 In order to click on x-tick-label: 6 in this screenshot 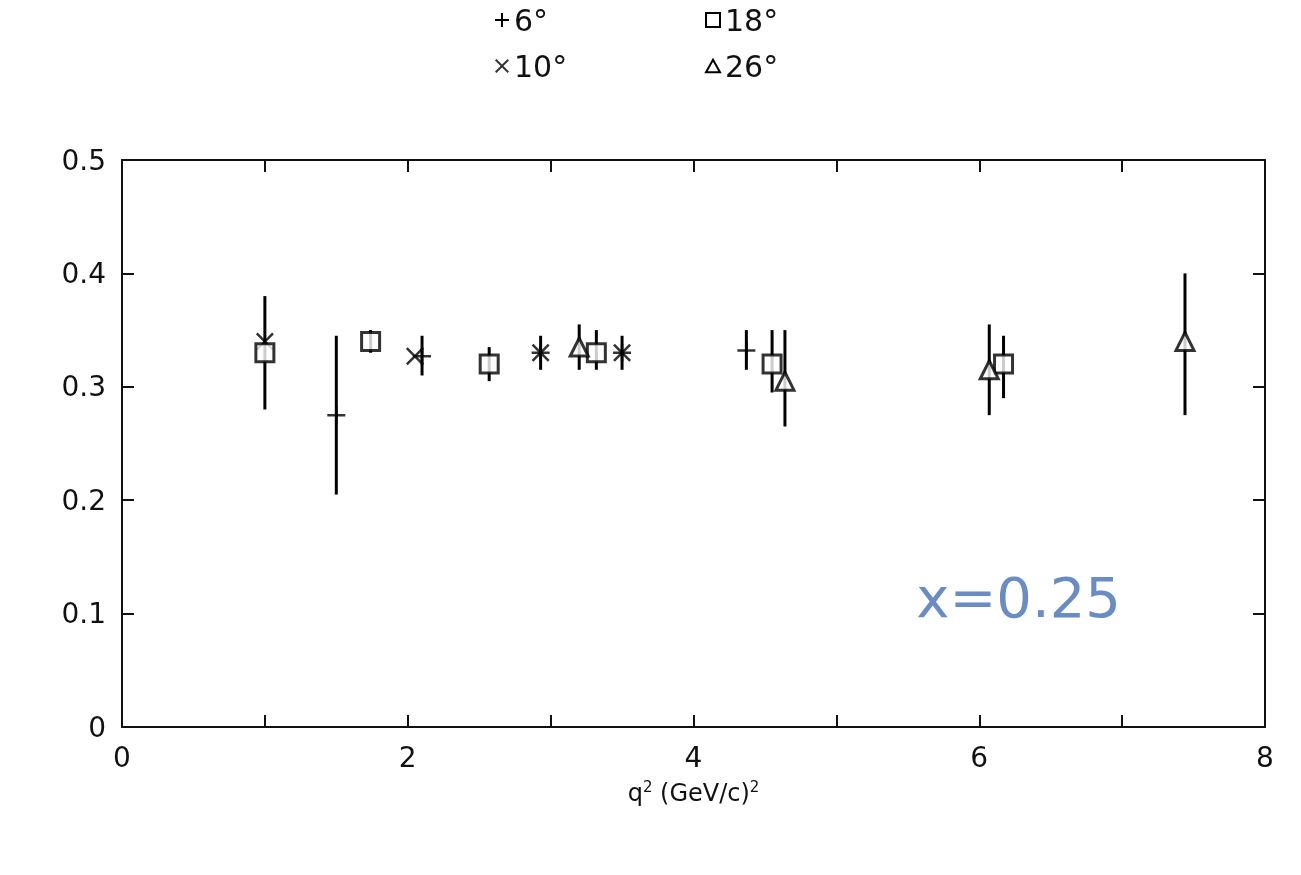, I will do `click(979, 757)`.